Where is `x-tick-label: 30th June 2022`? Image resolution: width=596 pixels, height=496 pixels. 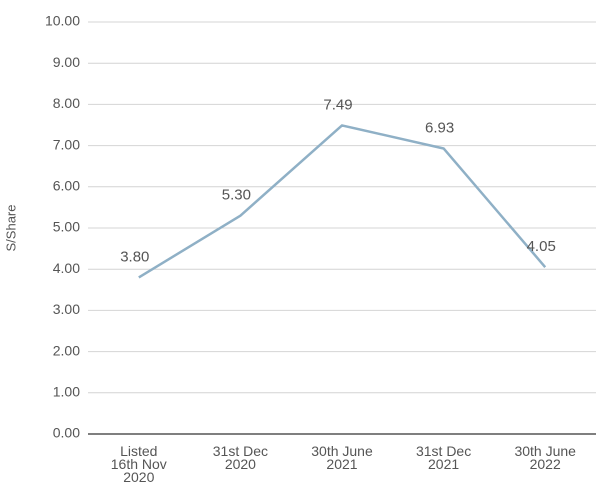 x-tick-label: 30th June 2022 is located at coordinates (545, 457).